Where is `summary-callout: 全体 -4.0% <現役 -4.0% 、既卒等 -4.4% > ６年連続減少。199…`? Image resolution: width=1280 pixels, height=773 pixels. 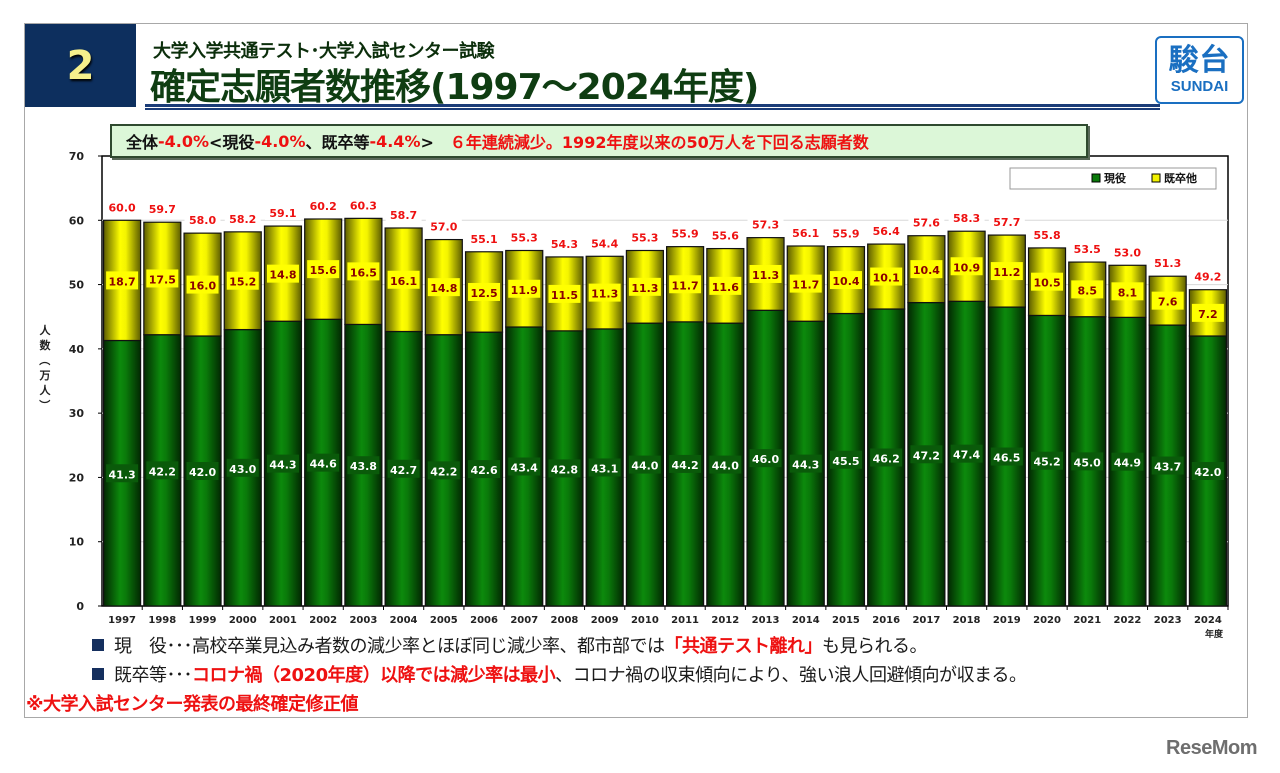 summary-callout: 全体 -4.0% <現役 -4.0% 、既卒等 -4.4% > ６年連続減少。199… is located at coordinates (599, 141).